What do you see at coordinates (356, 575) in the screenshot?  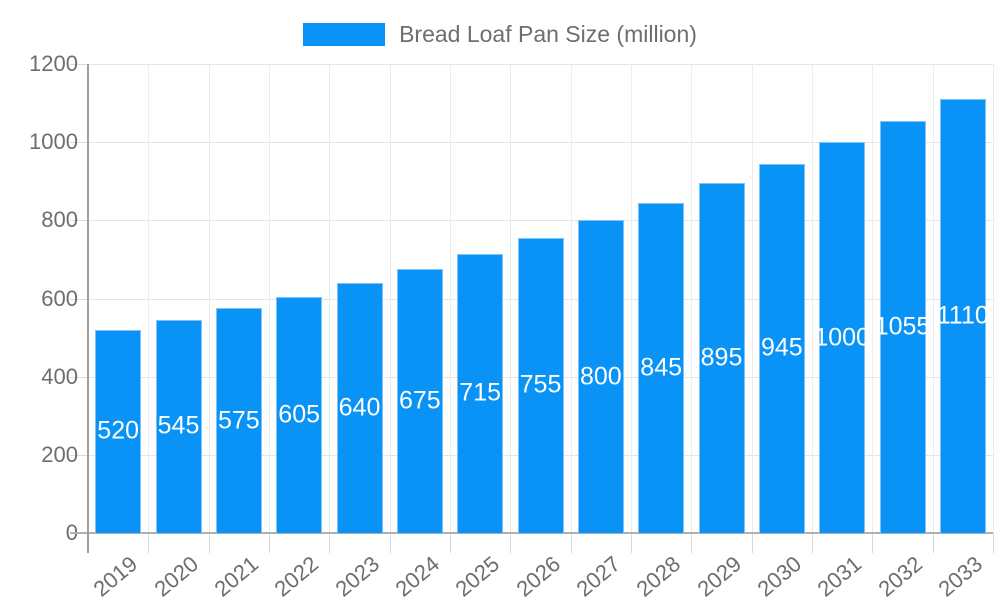 I see `x-tick-label: 2023` at bounding box center [356, 575].